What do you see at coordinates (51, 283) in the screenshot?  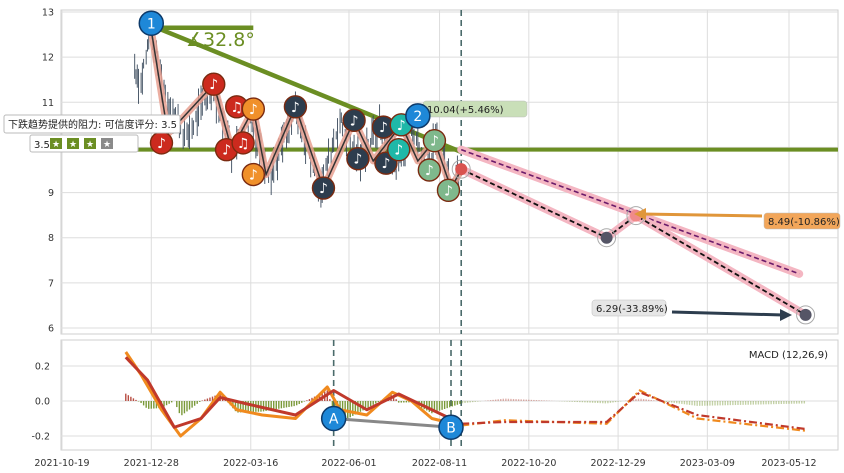 I see `price-y-tick: 7` at bounding box center [51, 283].